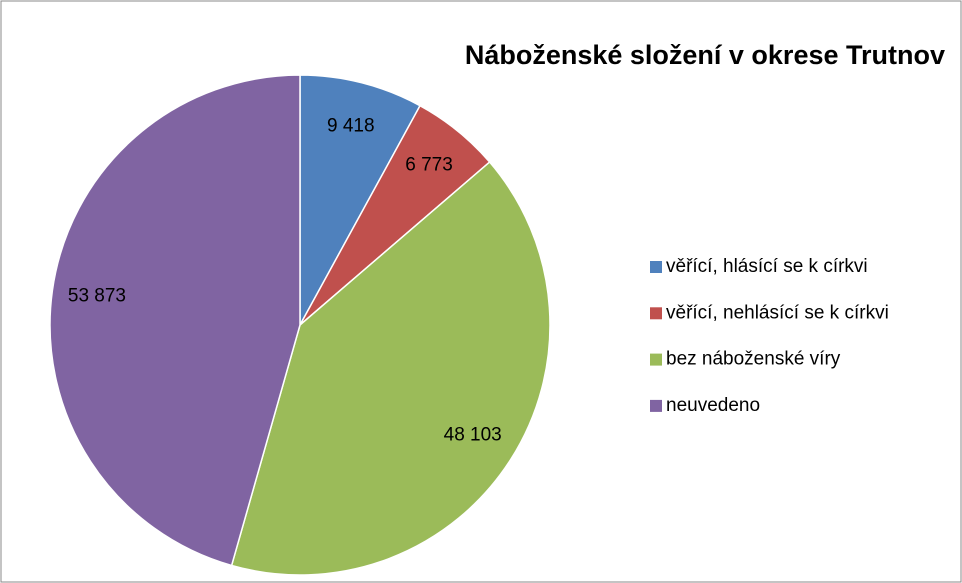 This screenshot has width=962, height=583. What do you see at coordinates (429, 165) in the screenshot?
I see `data-label: 6 773` at bounding box center [429, 165].